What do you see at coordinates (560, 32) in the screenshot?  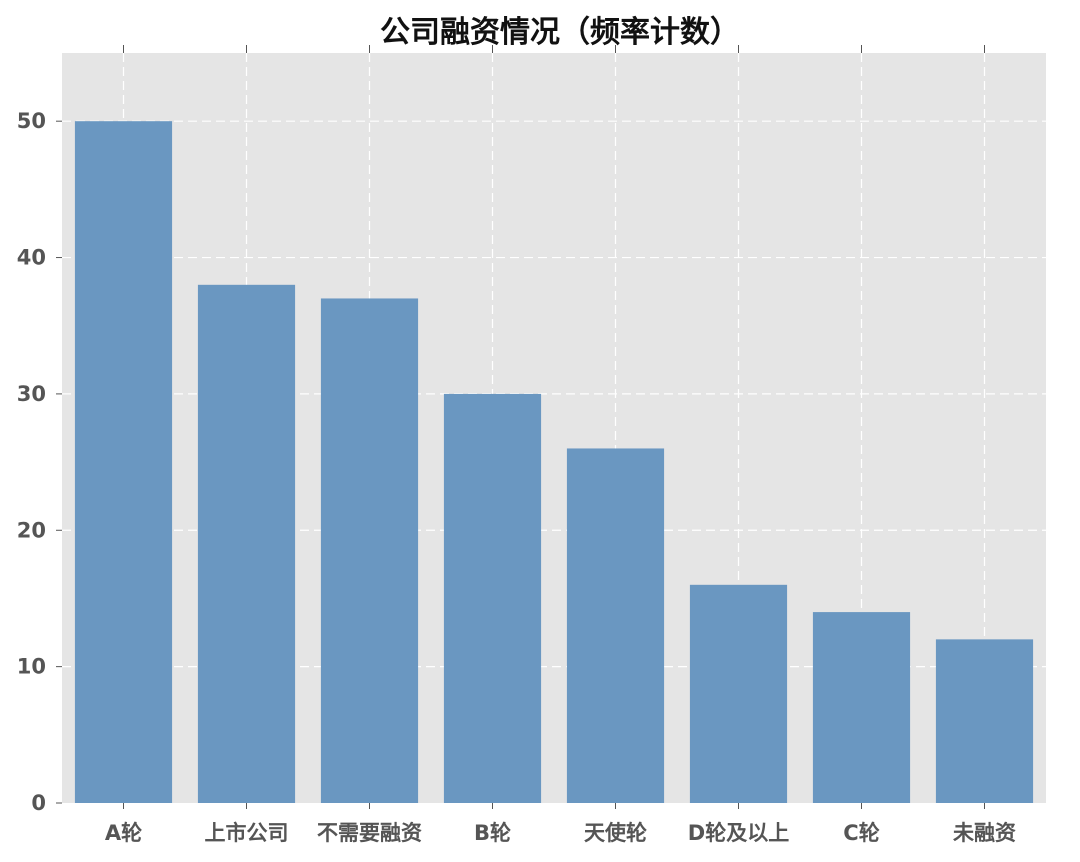 I see `chart-title: 公司融资情况（频率计数）` at bounding box center [560, 32].